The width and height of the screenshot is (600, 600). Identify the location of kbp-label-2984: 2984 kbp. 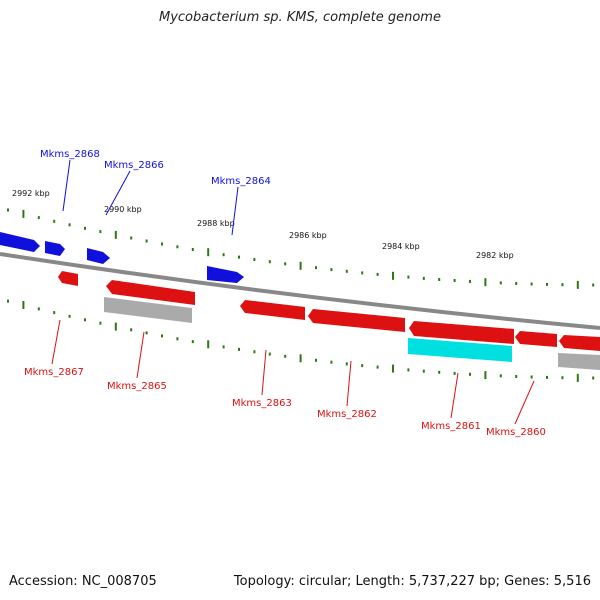
(401, 246).